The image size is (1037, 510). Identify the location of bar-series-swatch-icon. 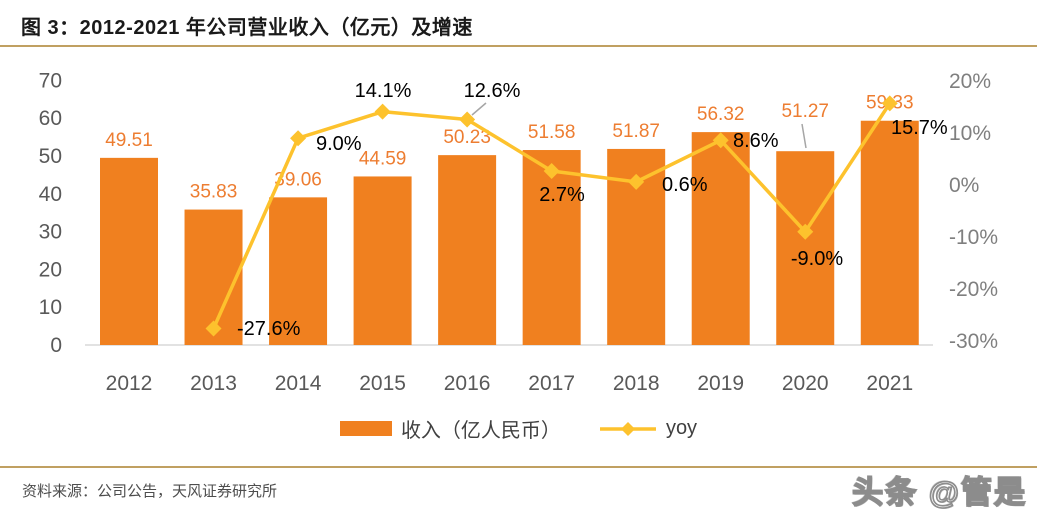
(365, 428).